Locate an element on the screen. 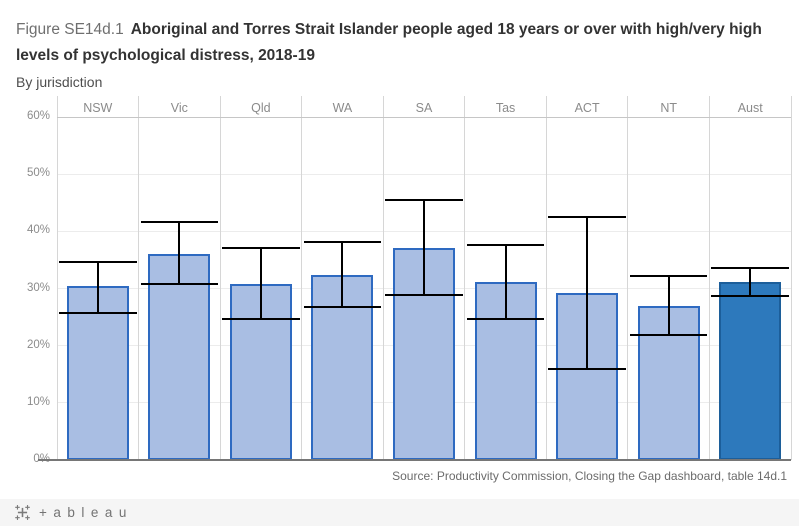 Image resolution: width=799 pixels, height=526 pixels. error-cap-bottom-NT is located at coordinates (668, 335).